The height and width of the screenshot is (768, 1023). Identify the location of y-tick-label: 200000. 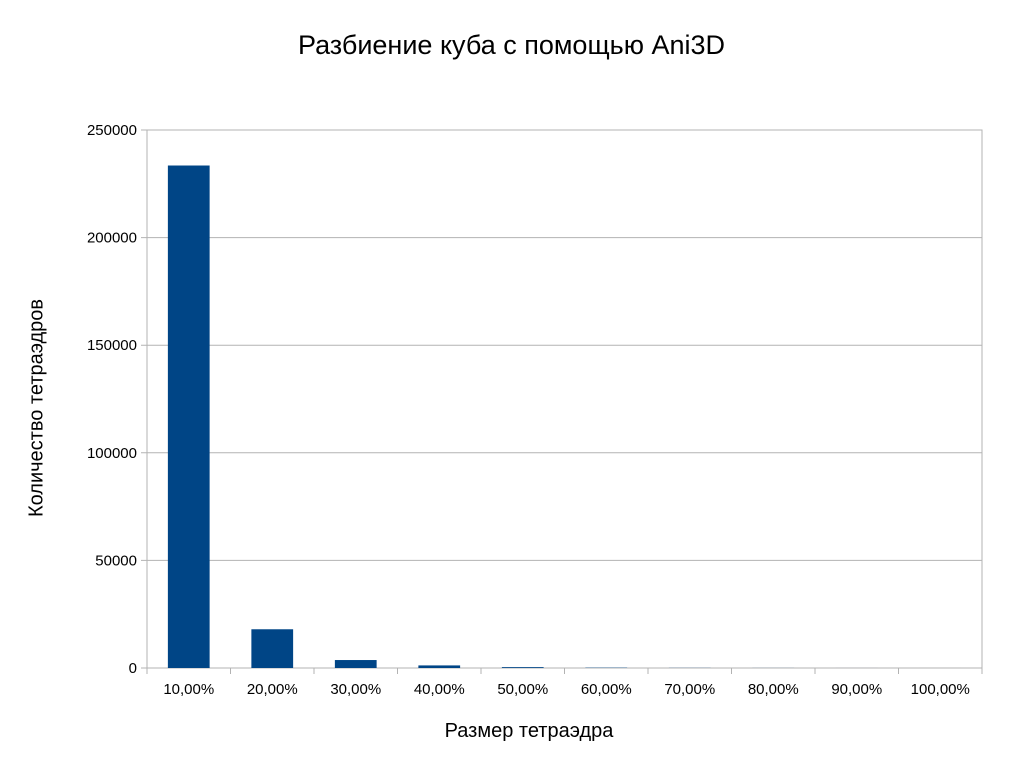
(112, 238).